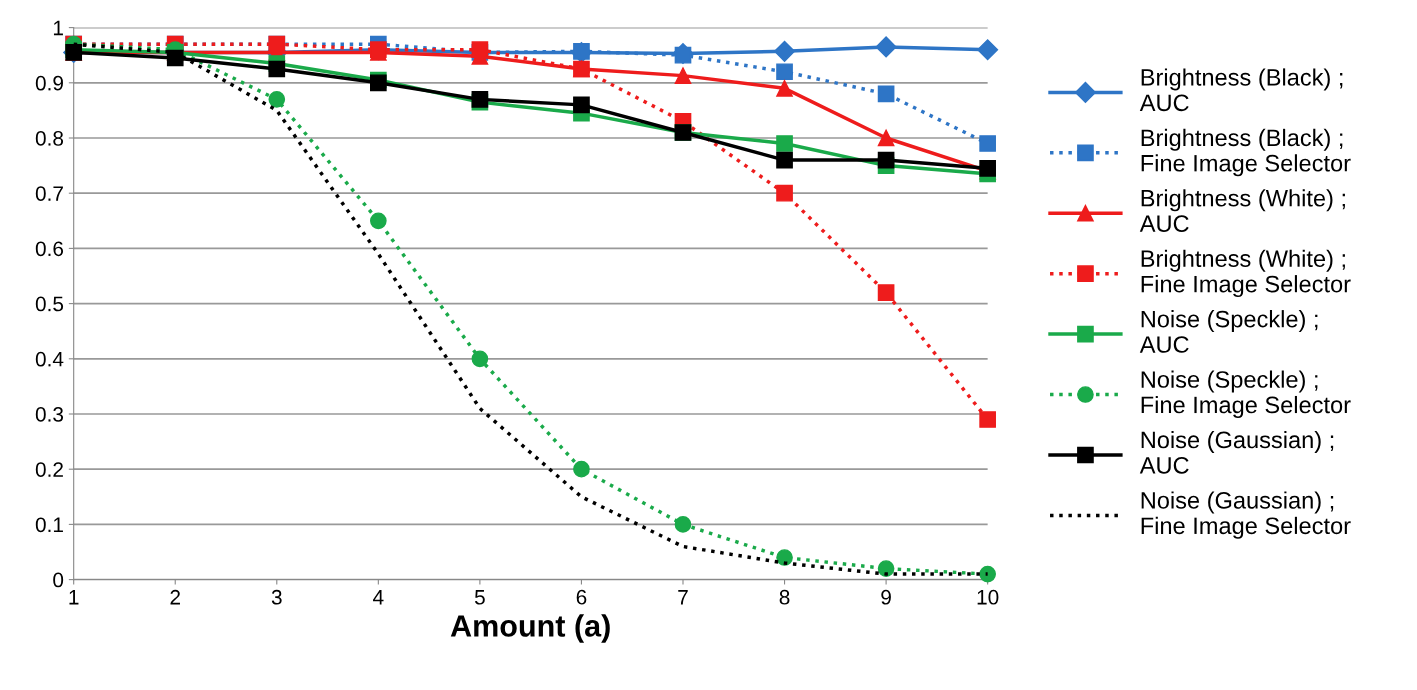  What do you see at coordinates (988, 597) in the screenshot?
I see `x-tick-label: 10` at bounding box center [988, 597].